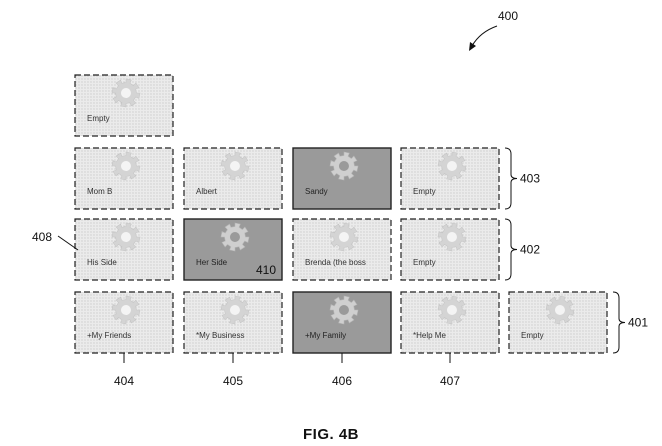 This screenshot has width=662, height=446. Describe the element at coordinates (99, 191) in the screenshot. I see `tile-label: Mom B` at that location.